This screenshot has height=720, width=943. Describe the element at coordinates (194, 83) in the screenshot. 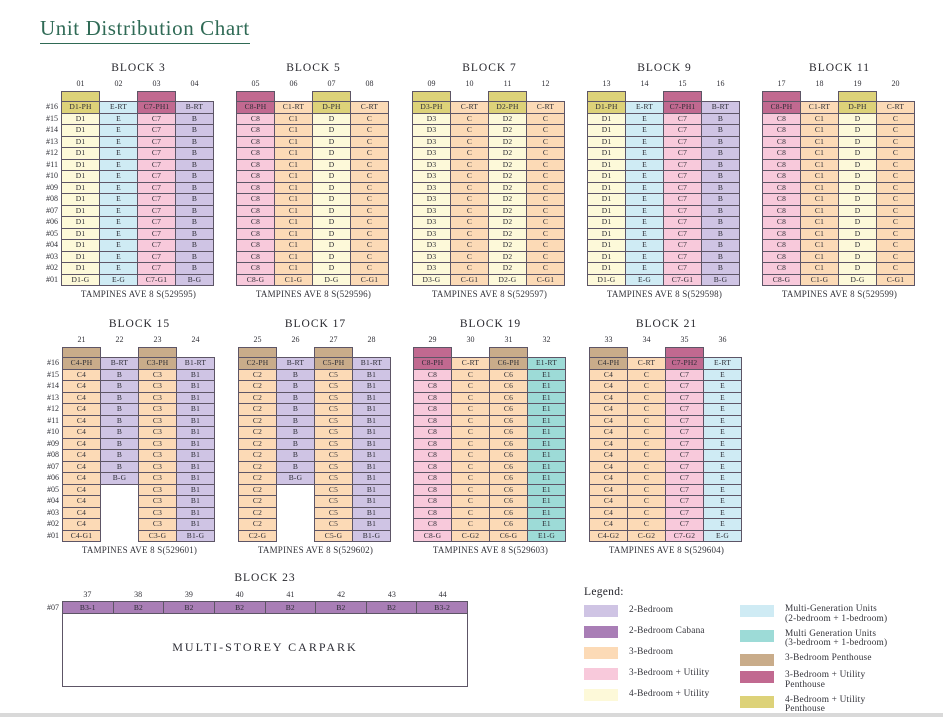

I see `unit-column-header: 04` at that location.